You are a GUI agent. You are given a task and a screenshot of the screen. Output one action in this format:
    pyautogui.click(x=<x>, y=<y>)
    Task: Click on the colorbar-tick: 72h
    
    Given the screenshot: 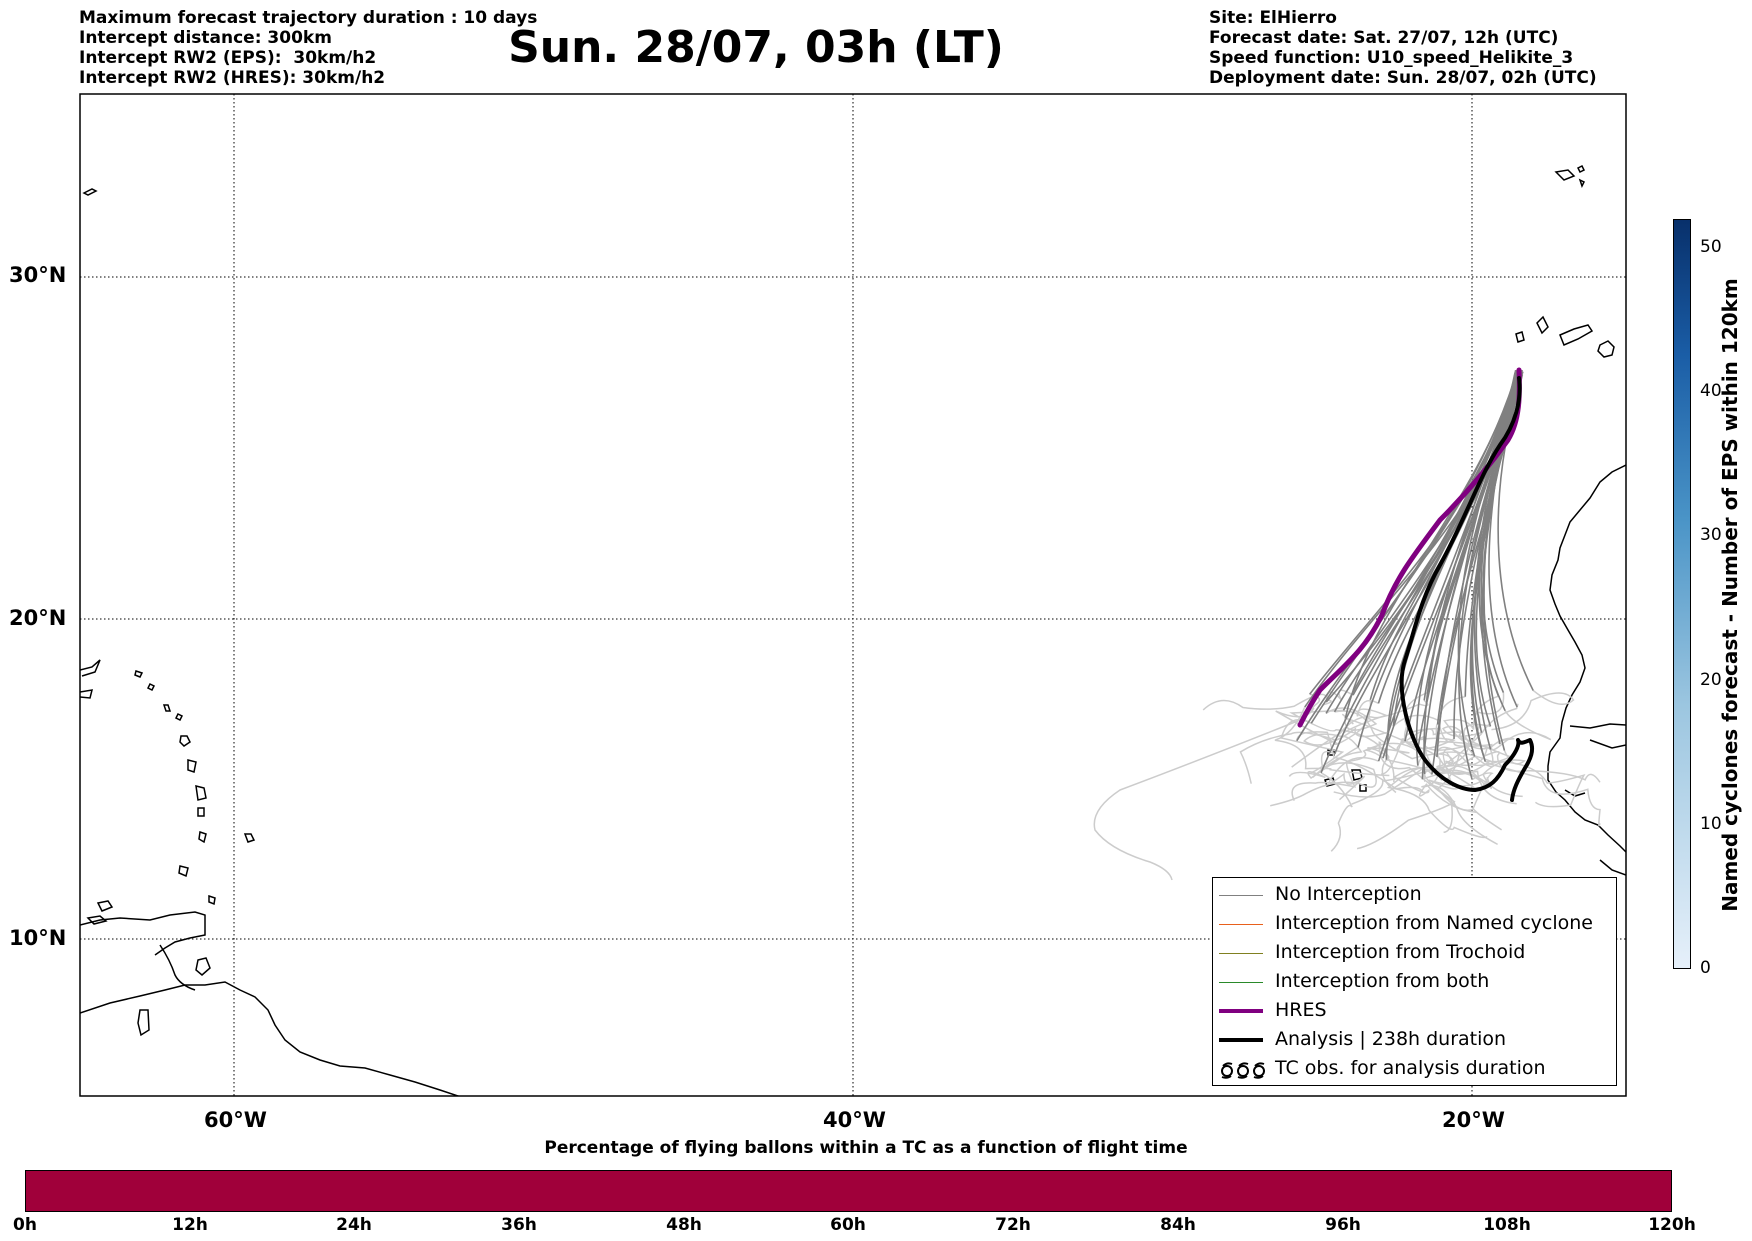 What is the action you would take?
    pyautogui.click(x=1013, y=1225)
    